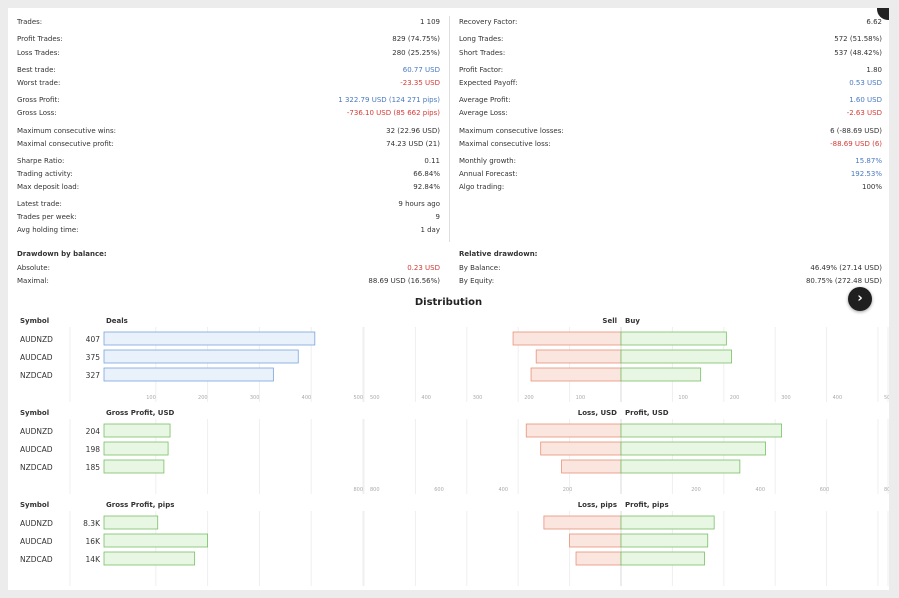  What do you see at coordinates (865, 100) in the screenshot?
I see `stat-value: 1.60 USD` at bounding box center [865, 100].